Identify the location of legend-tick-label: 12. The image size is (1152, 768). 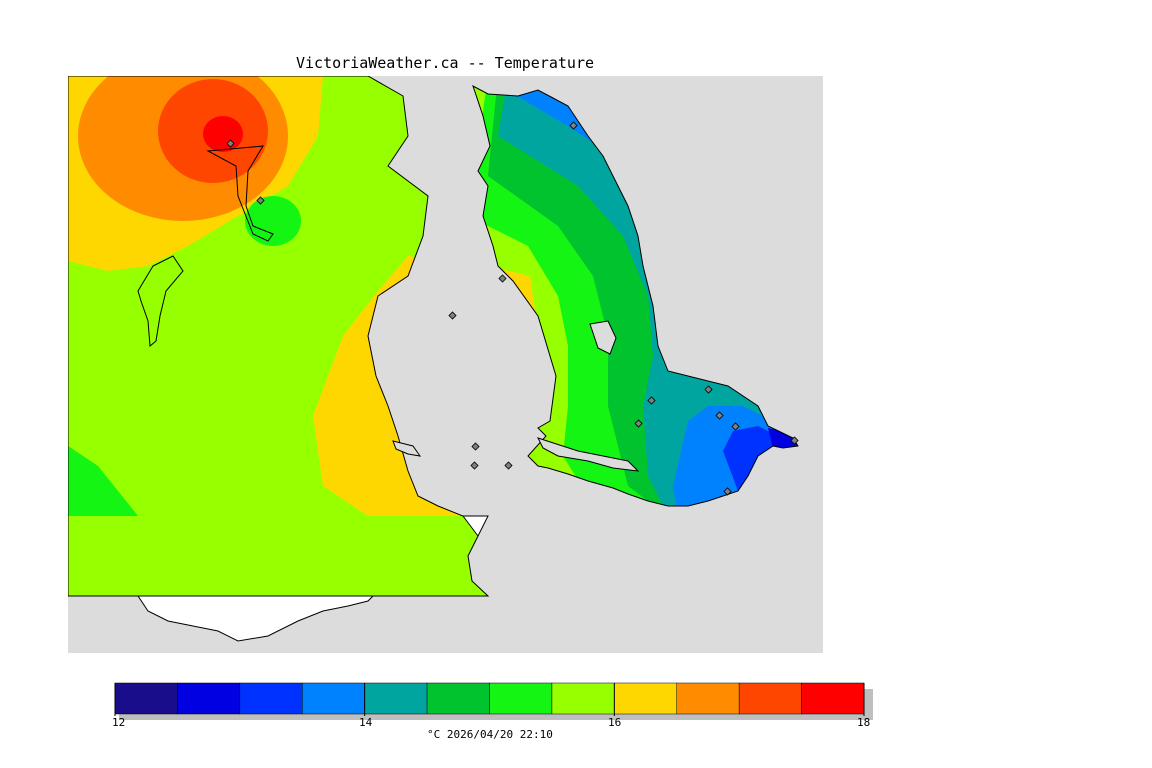
(119, 722).